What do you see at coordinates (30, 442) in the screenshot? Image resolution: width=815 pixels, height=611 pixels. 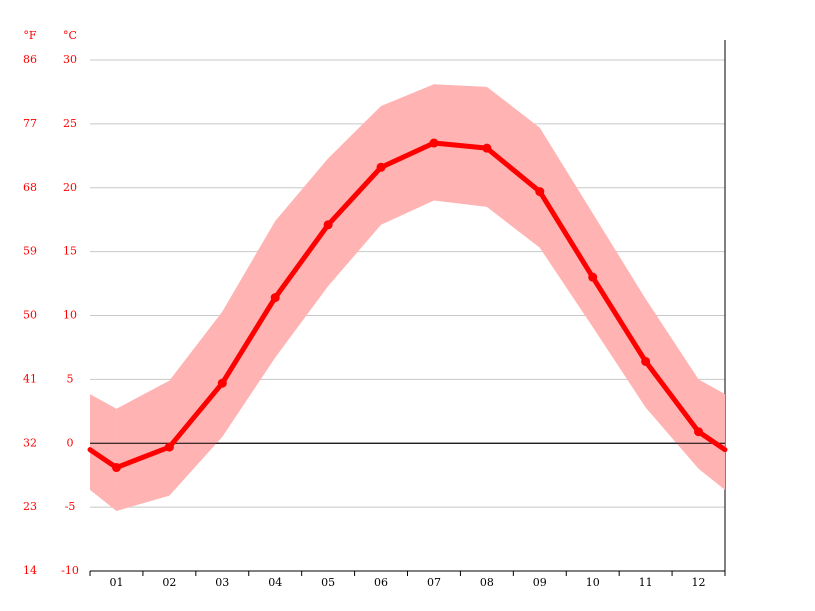 I see `y2-tick-label: 32` at bounding box center [30, 442].